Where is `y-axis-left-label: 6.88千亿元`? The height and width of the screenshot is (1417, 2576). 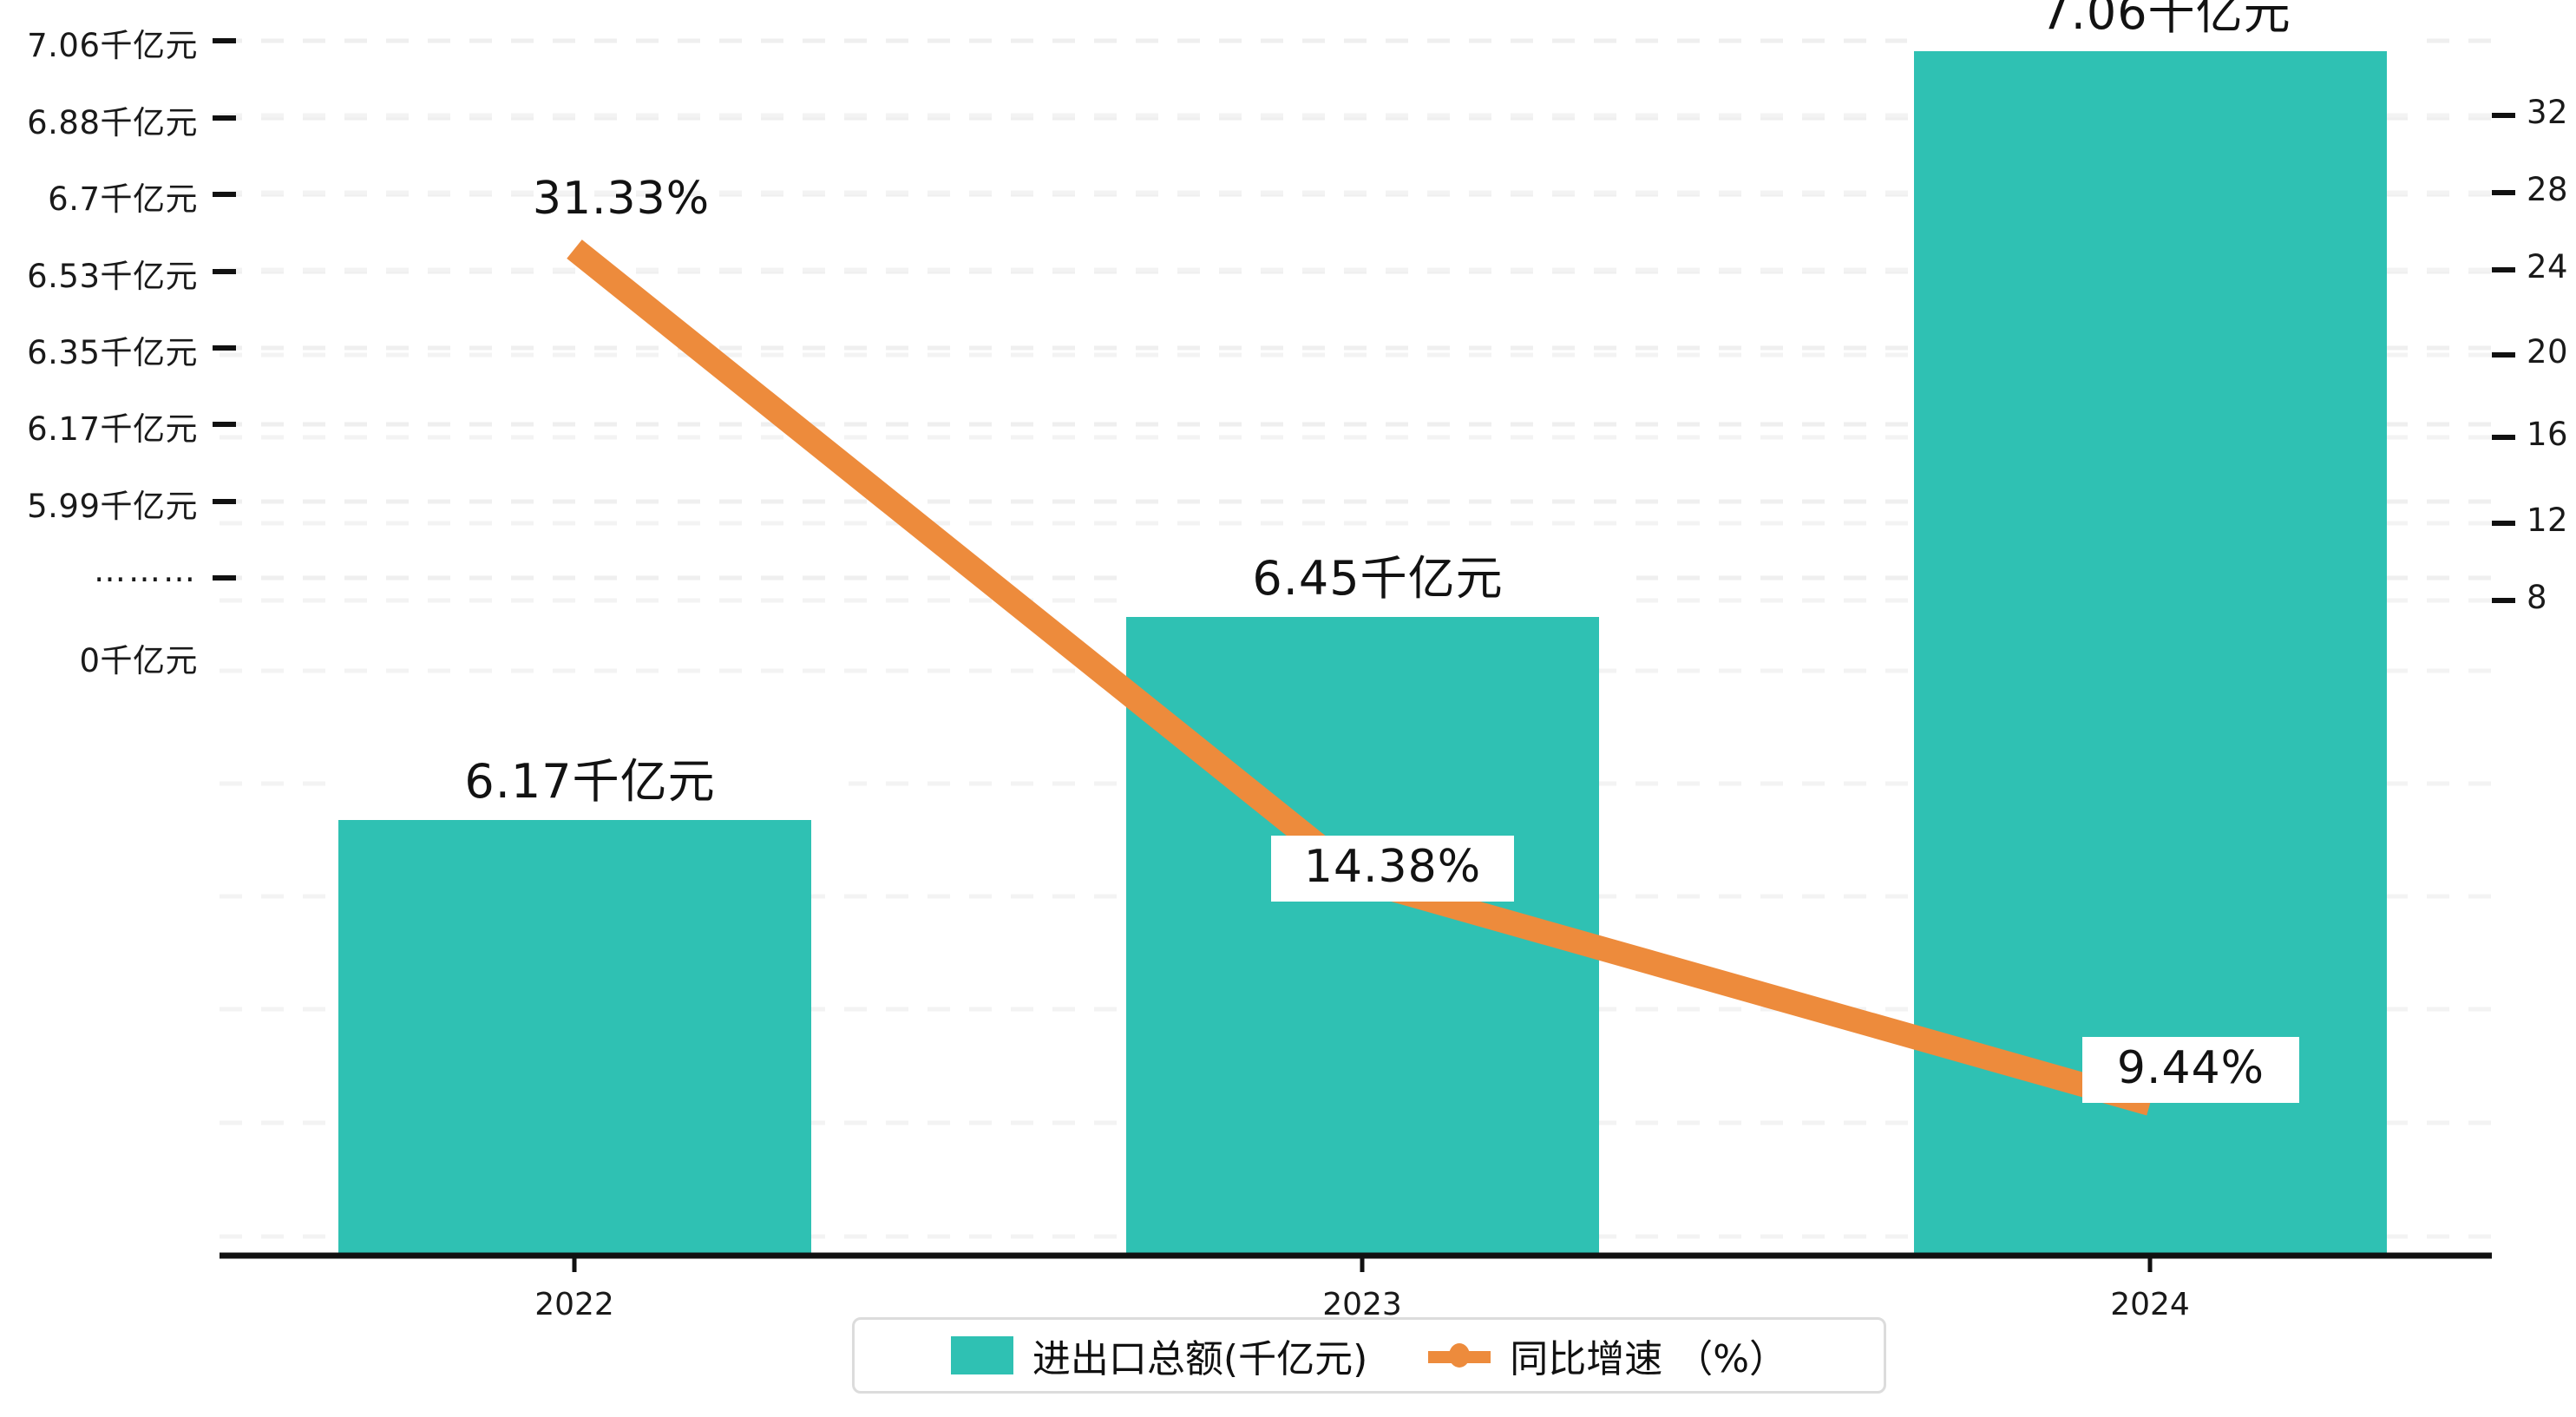
y-axis-left-label: 6.88千亿元 is located at coordinates (112, 123).